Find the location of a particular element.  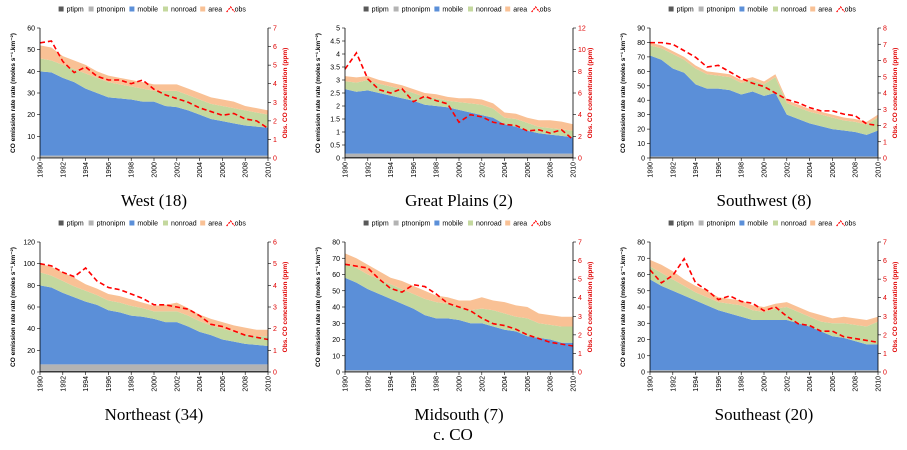

legend-label: mobile is located at coordinates (757, 10).